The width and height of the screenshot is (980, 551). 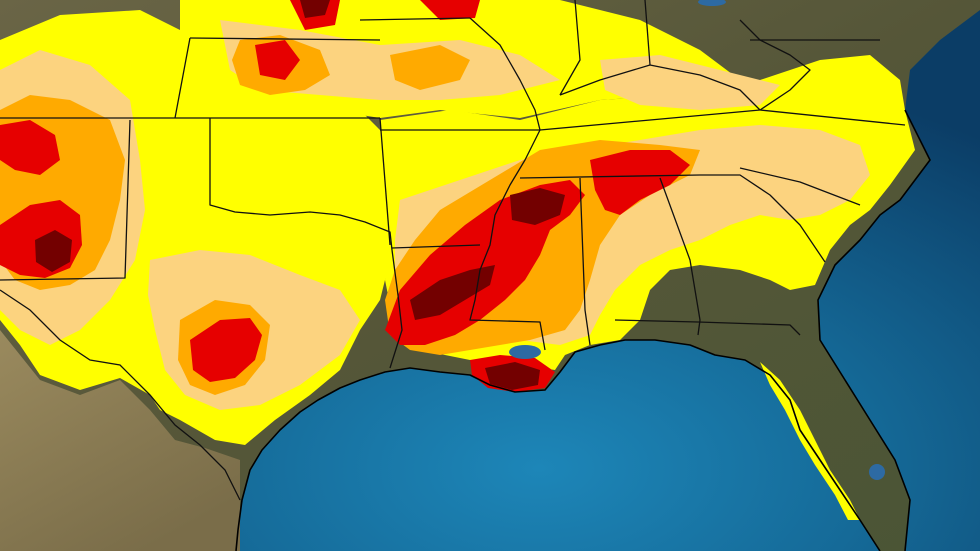 What do you see at coordinates (430, 67) in the screenshot?
I see `severe-ozarks` at bounding box center [430, 67].